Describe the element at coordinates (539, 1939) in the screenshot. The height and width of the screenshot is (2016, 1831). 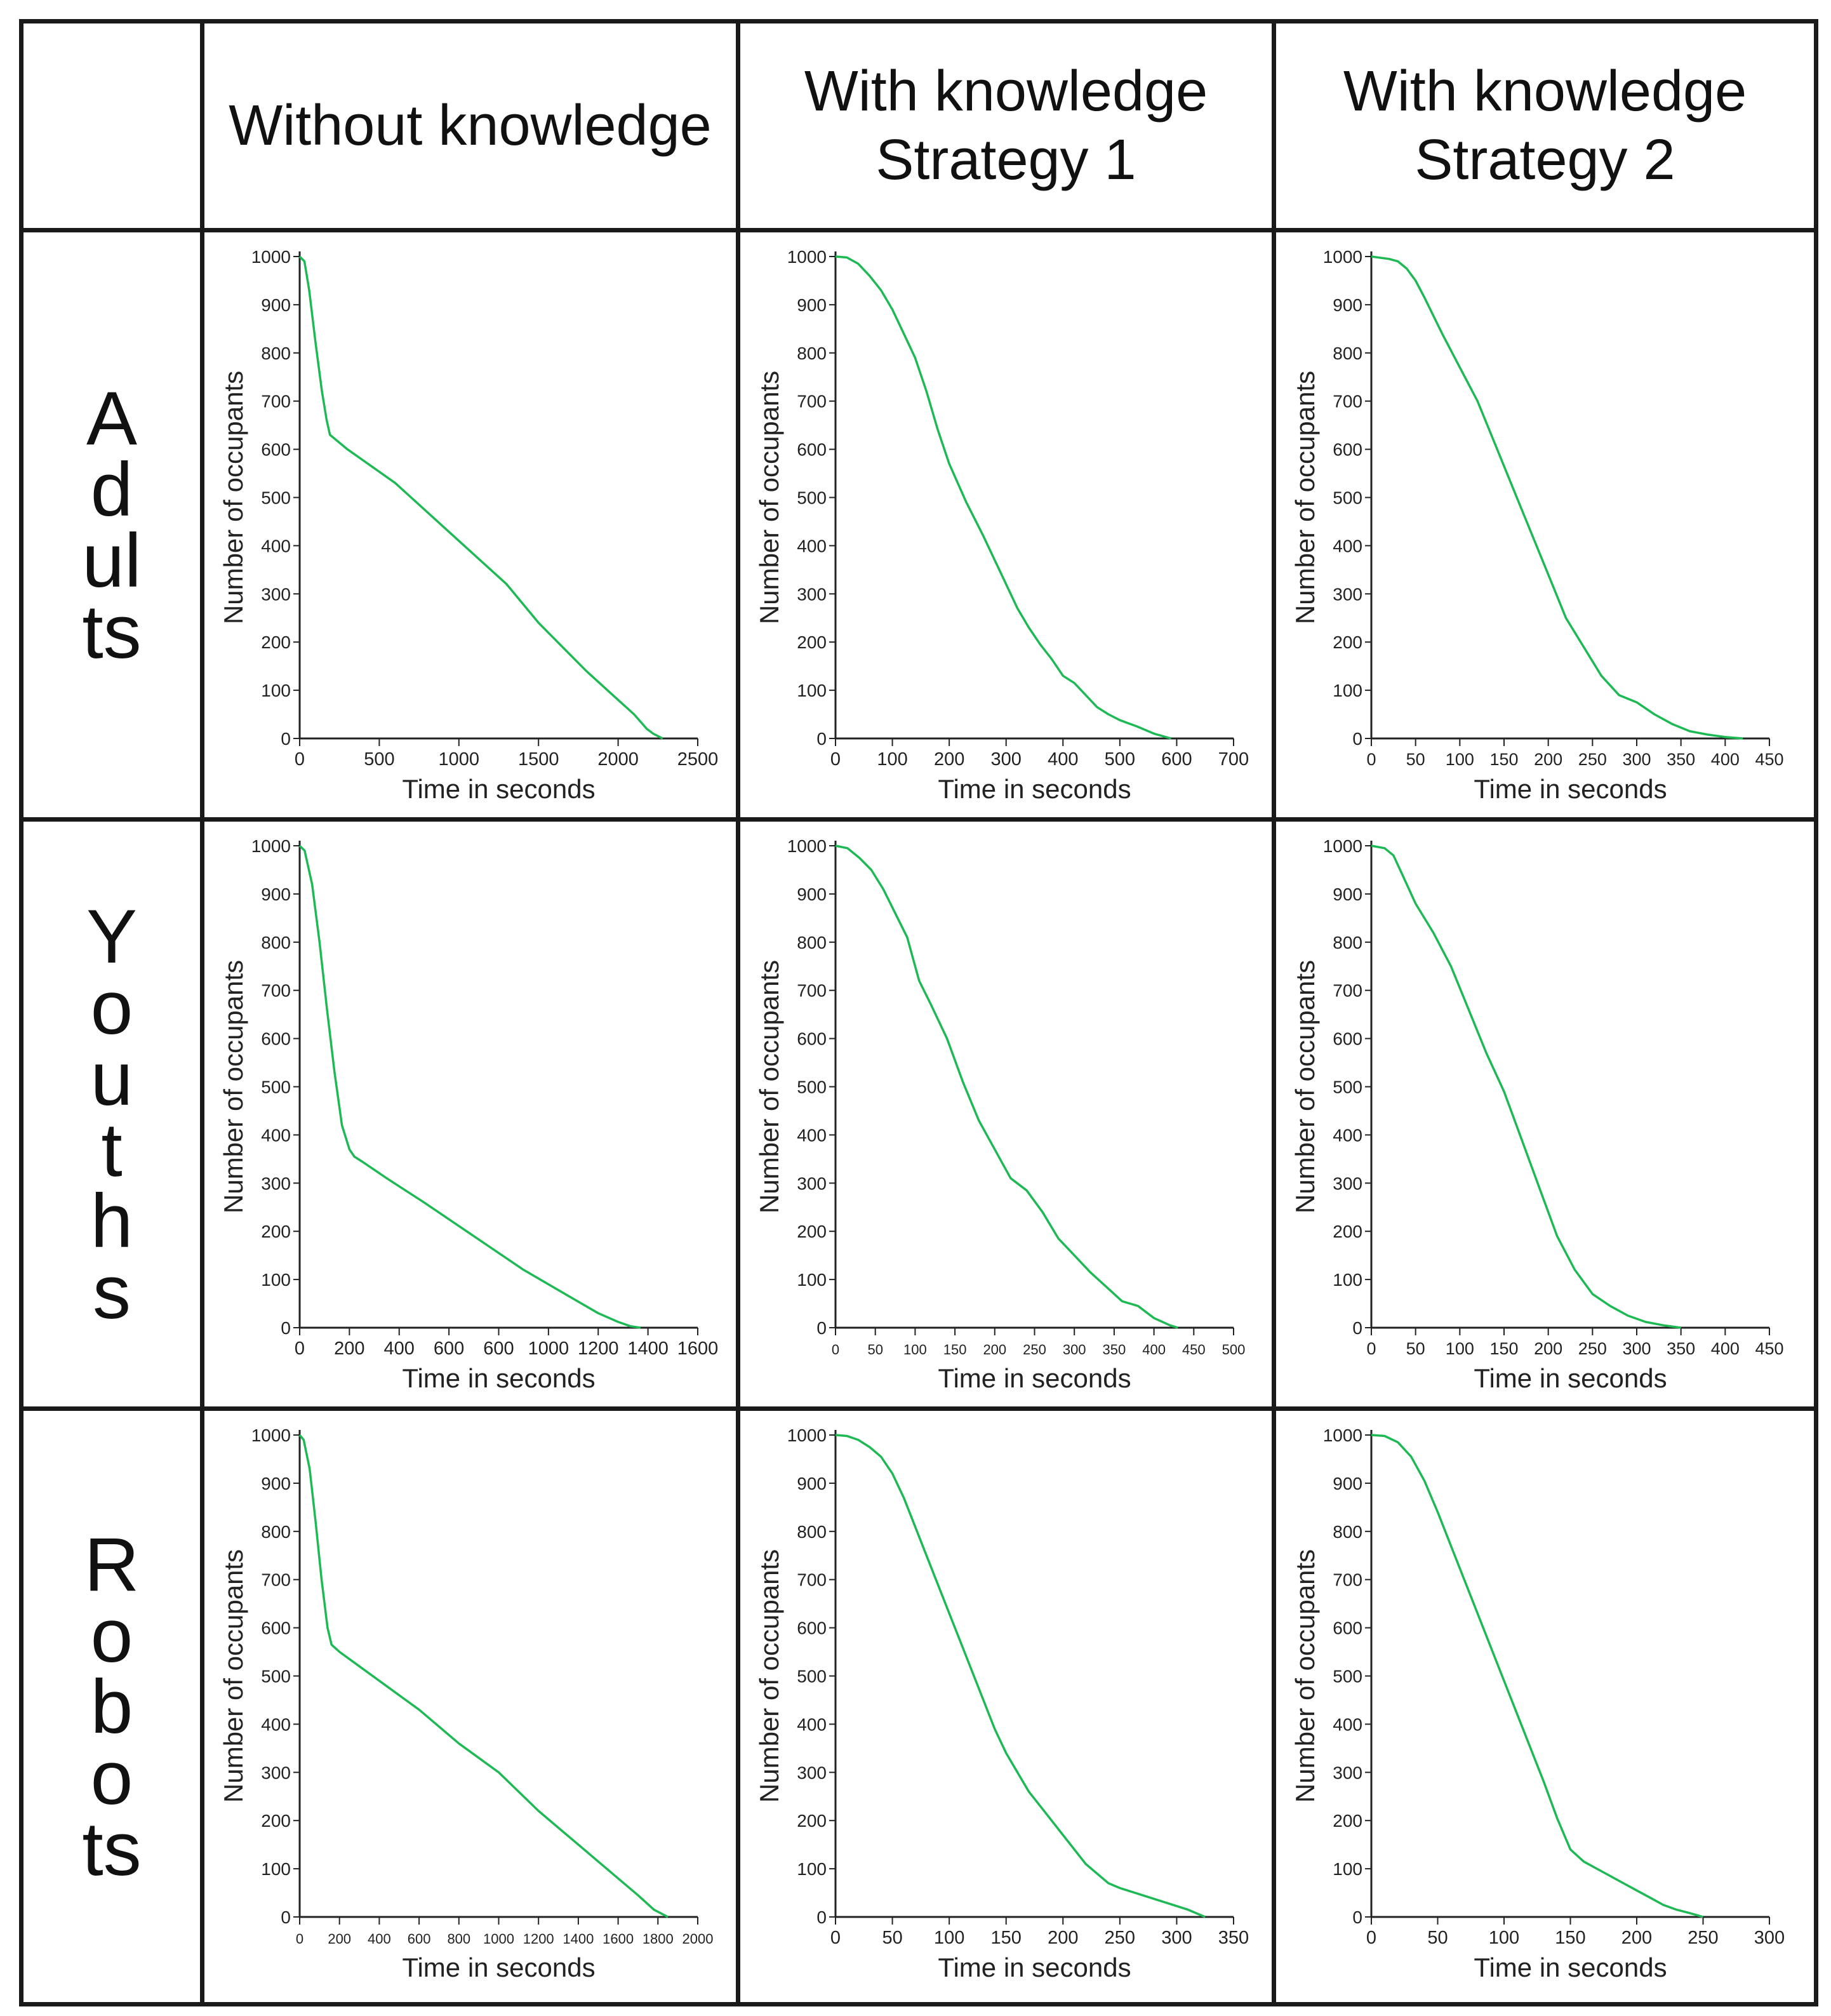
I see `x-tick-label: 1200` at that location.